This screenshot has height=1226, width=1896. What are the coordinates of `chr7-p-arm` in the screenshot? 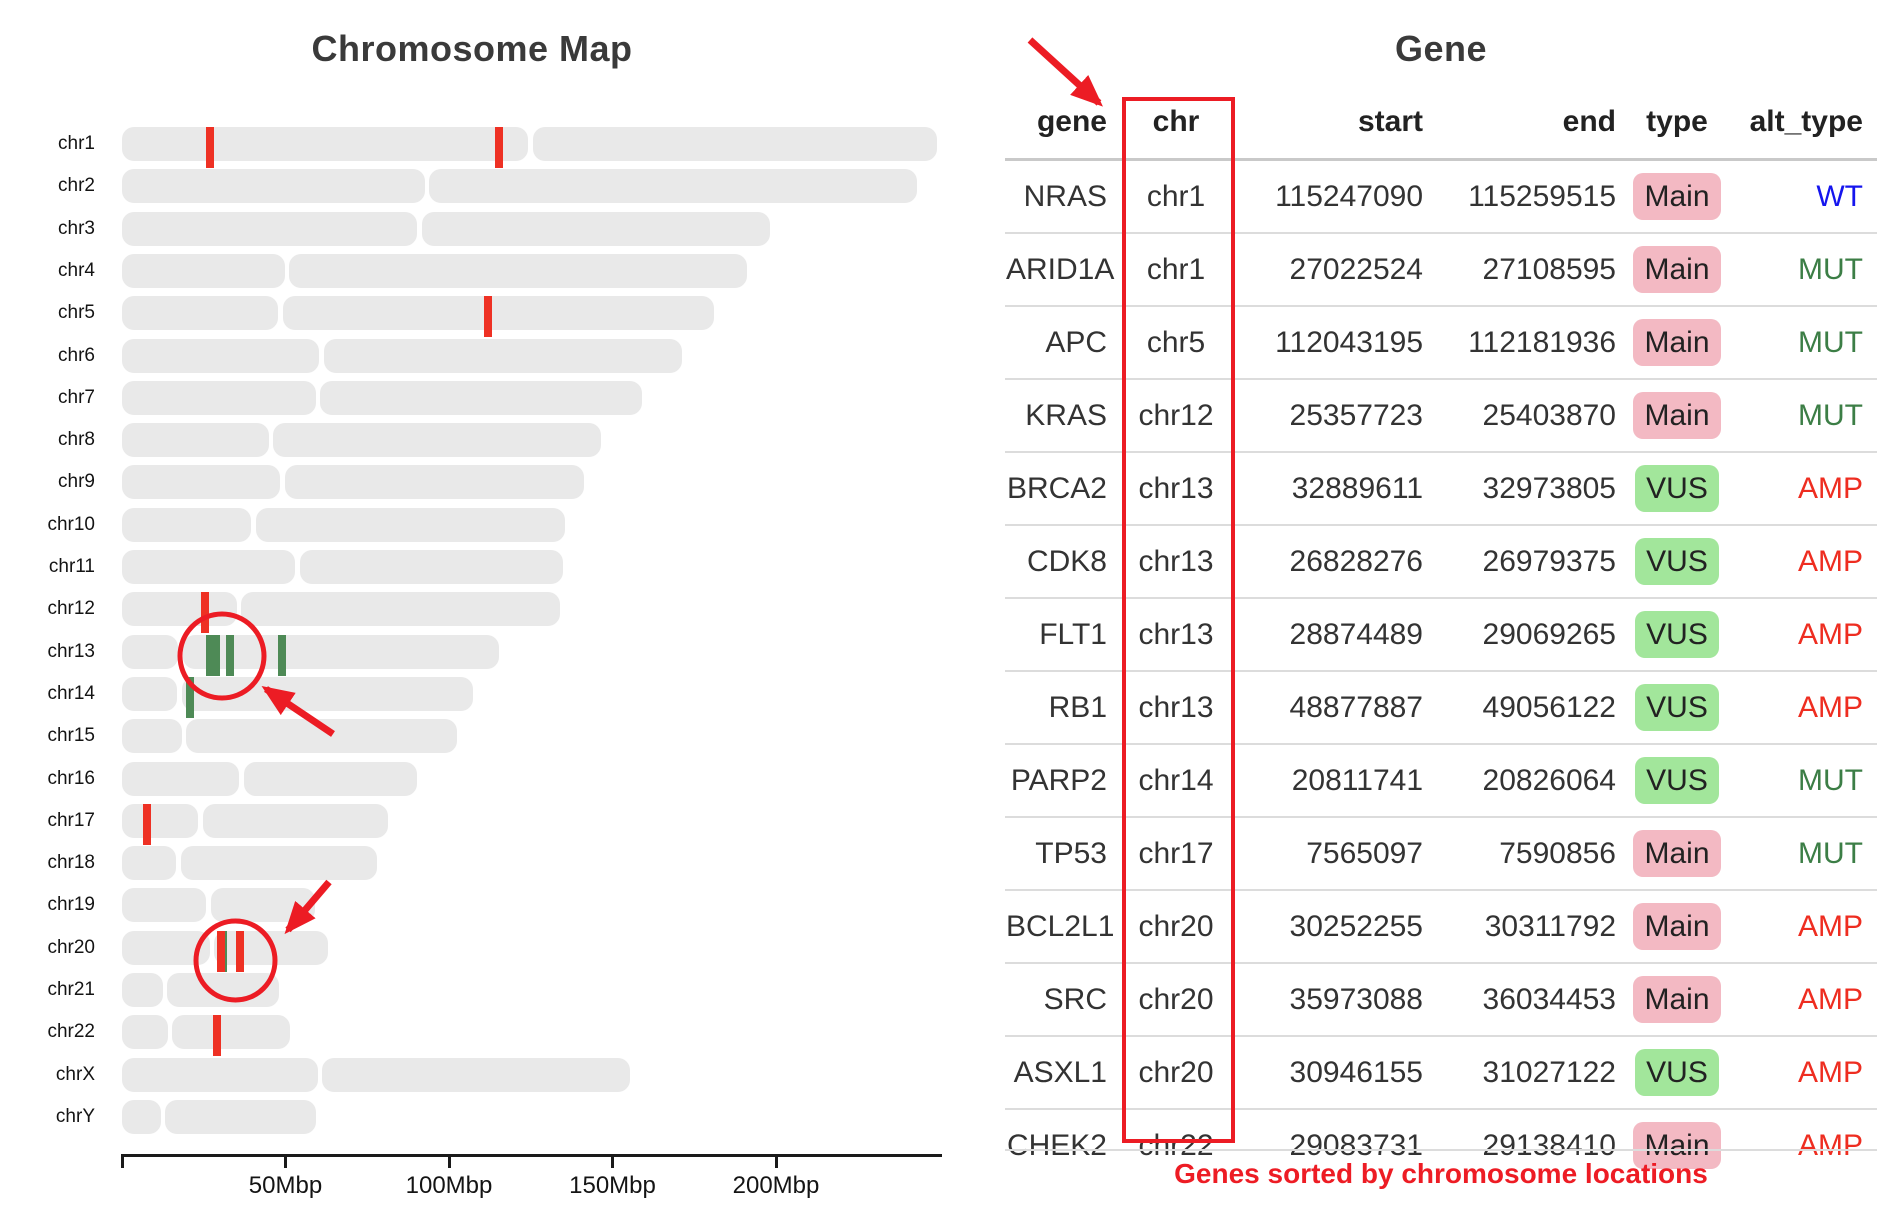 It's located at (219, 397).